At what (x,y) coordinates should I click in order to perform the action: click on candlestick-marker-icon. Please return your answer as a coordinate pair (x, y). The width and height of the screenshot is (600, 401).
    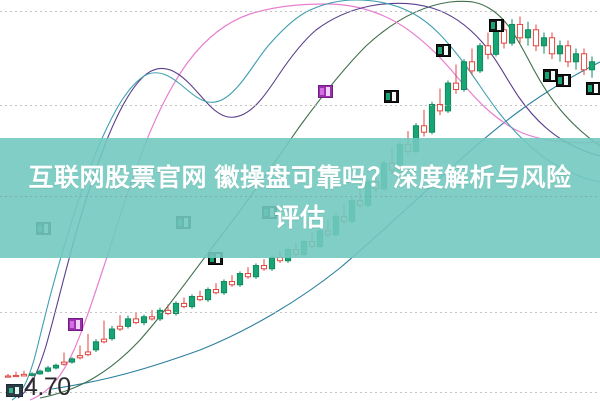
    Looking at the image, I should click on (14, 390).